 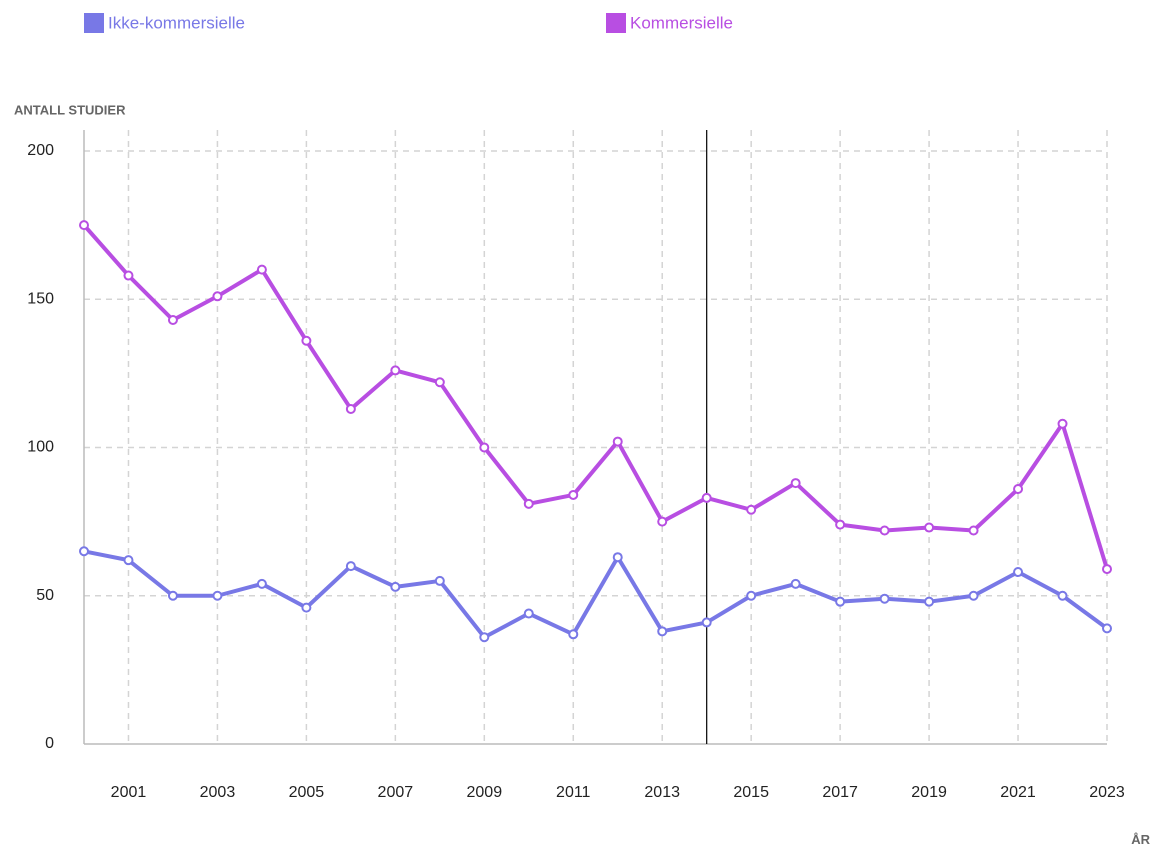 I want to click on x-tick-label: 2005, so click(x=307, y=792).